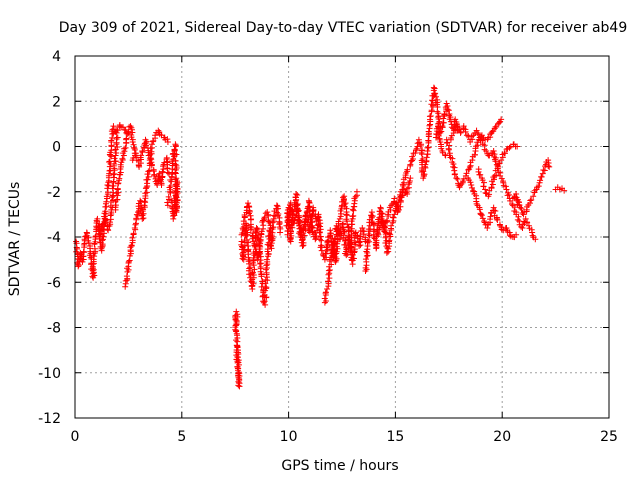 This screenshot has width=640, height=480. What do you see at coordinates (609, 437) in the screenshot?
I see `x-tick-label: 25` at bounding box center [609, 437].